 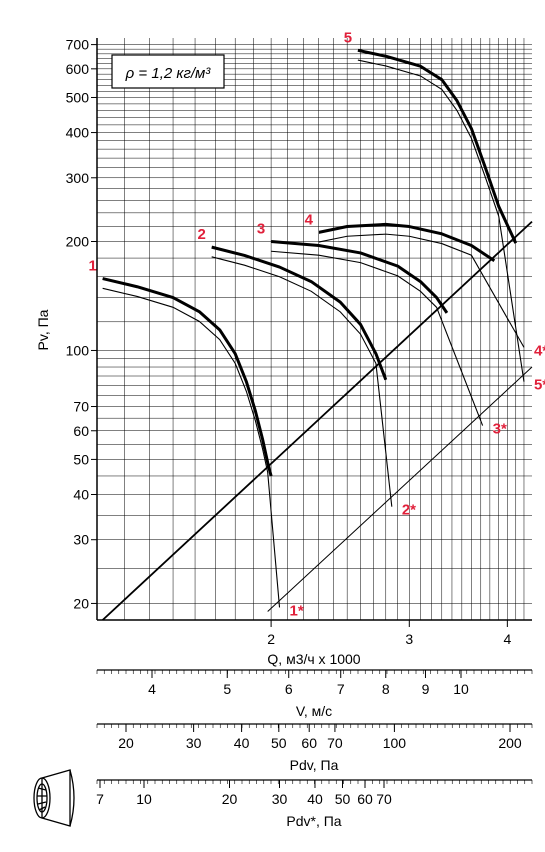 What do you see at coordinates (400, 489) in the screenshot?
I see `dynamic-pressure-star-line` at bounding box center [400, 489].